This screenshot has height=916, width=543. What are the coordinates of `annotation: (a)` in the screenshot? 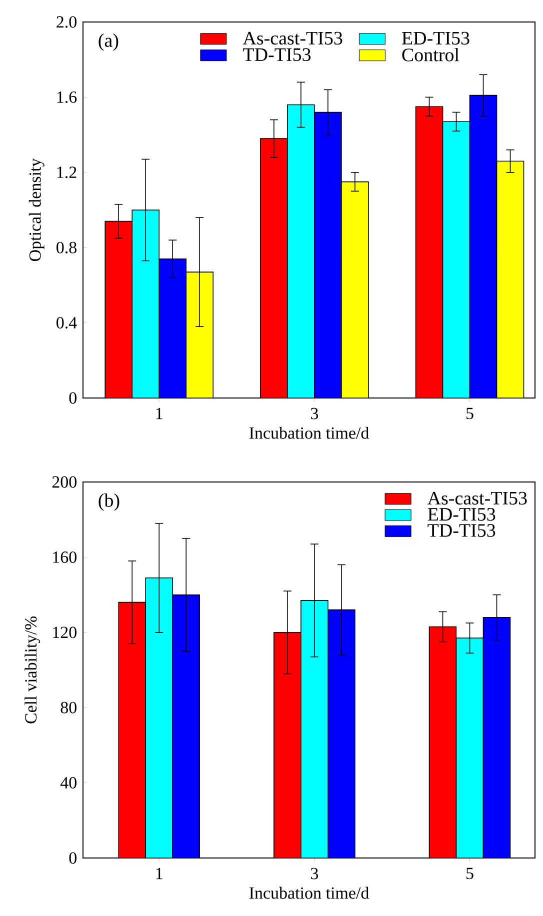 It's located at (108, 42).